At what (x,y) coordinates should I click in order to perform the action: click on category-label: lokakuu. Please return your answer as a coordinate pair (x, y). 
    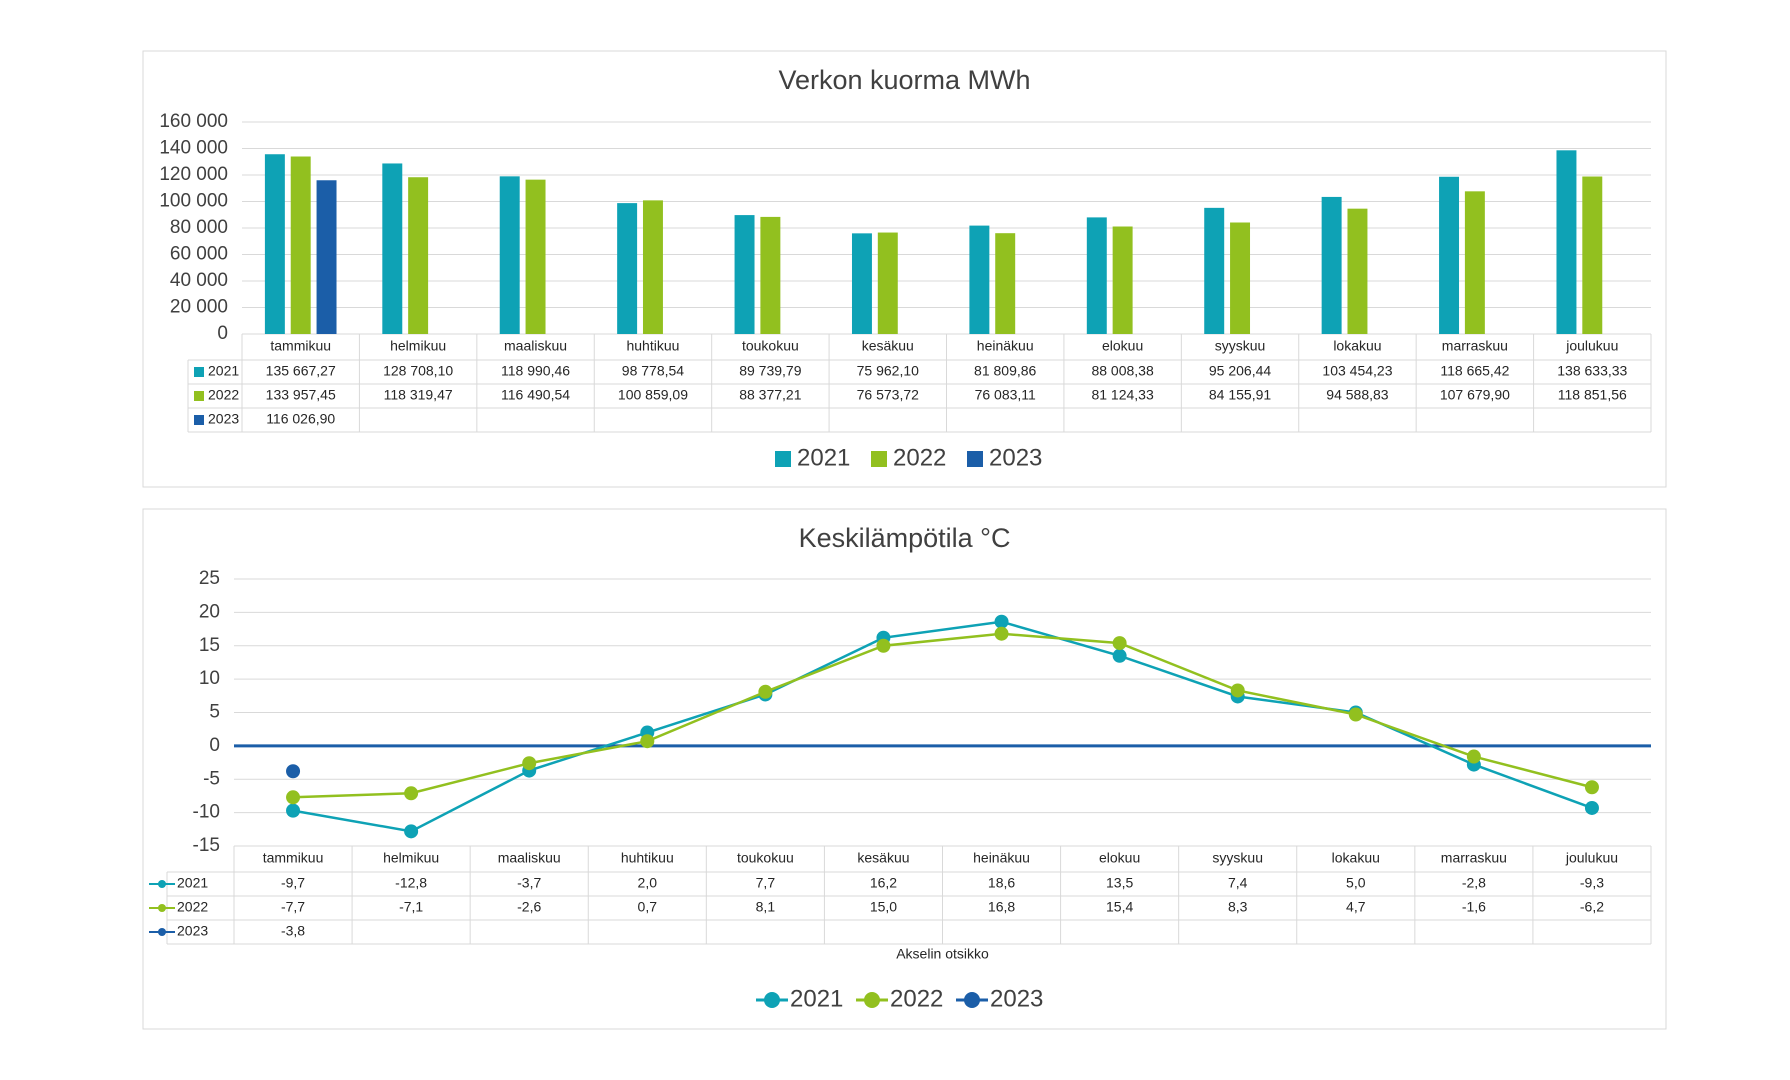
    Looking at the image, I should click on (1357, 346).